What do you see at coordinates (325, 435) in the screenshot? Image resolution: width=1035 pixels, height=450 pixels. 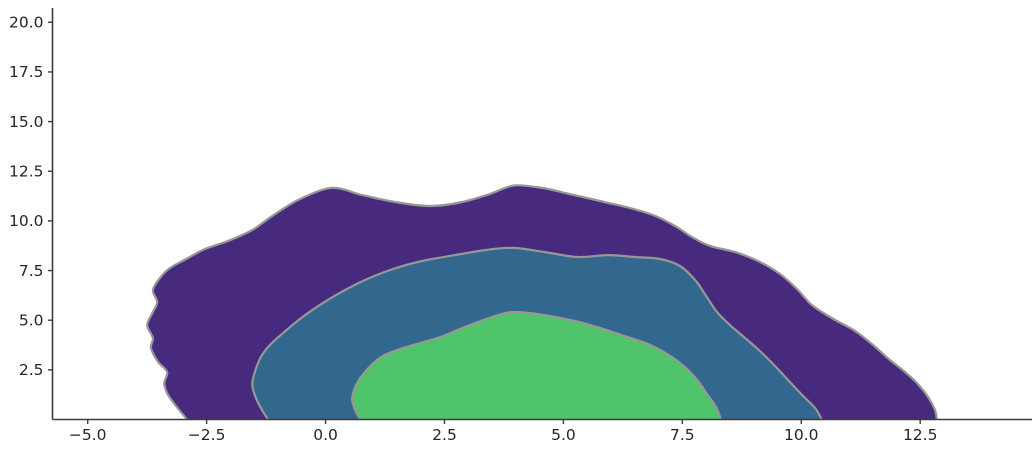 I see `x-tick-label: 0.0` at bounding box center [325, 435].